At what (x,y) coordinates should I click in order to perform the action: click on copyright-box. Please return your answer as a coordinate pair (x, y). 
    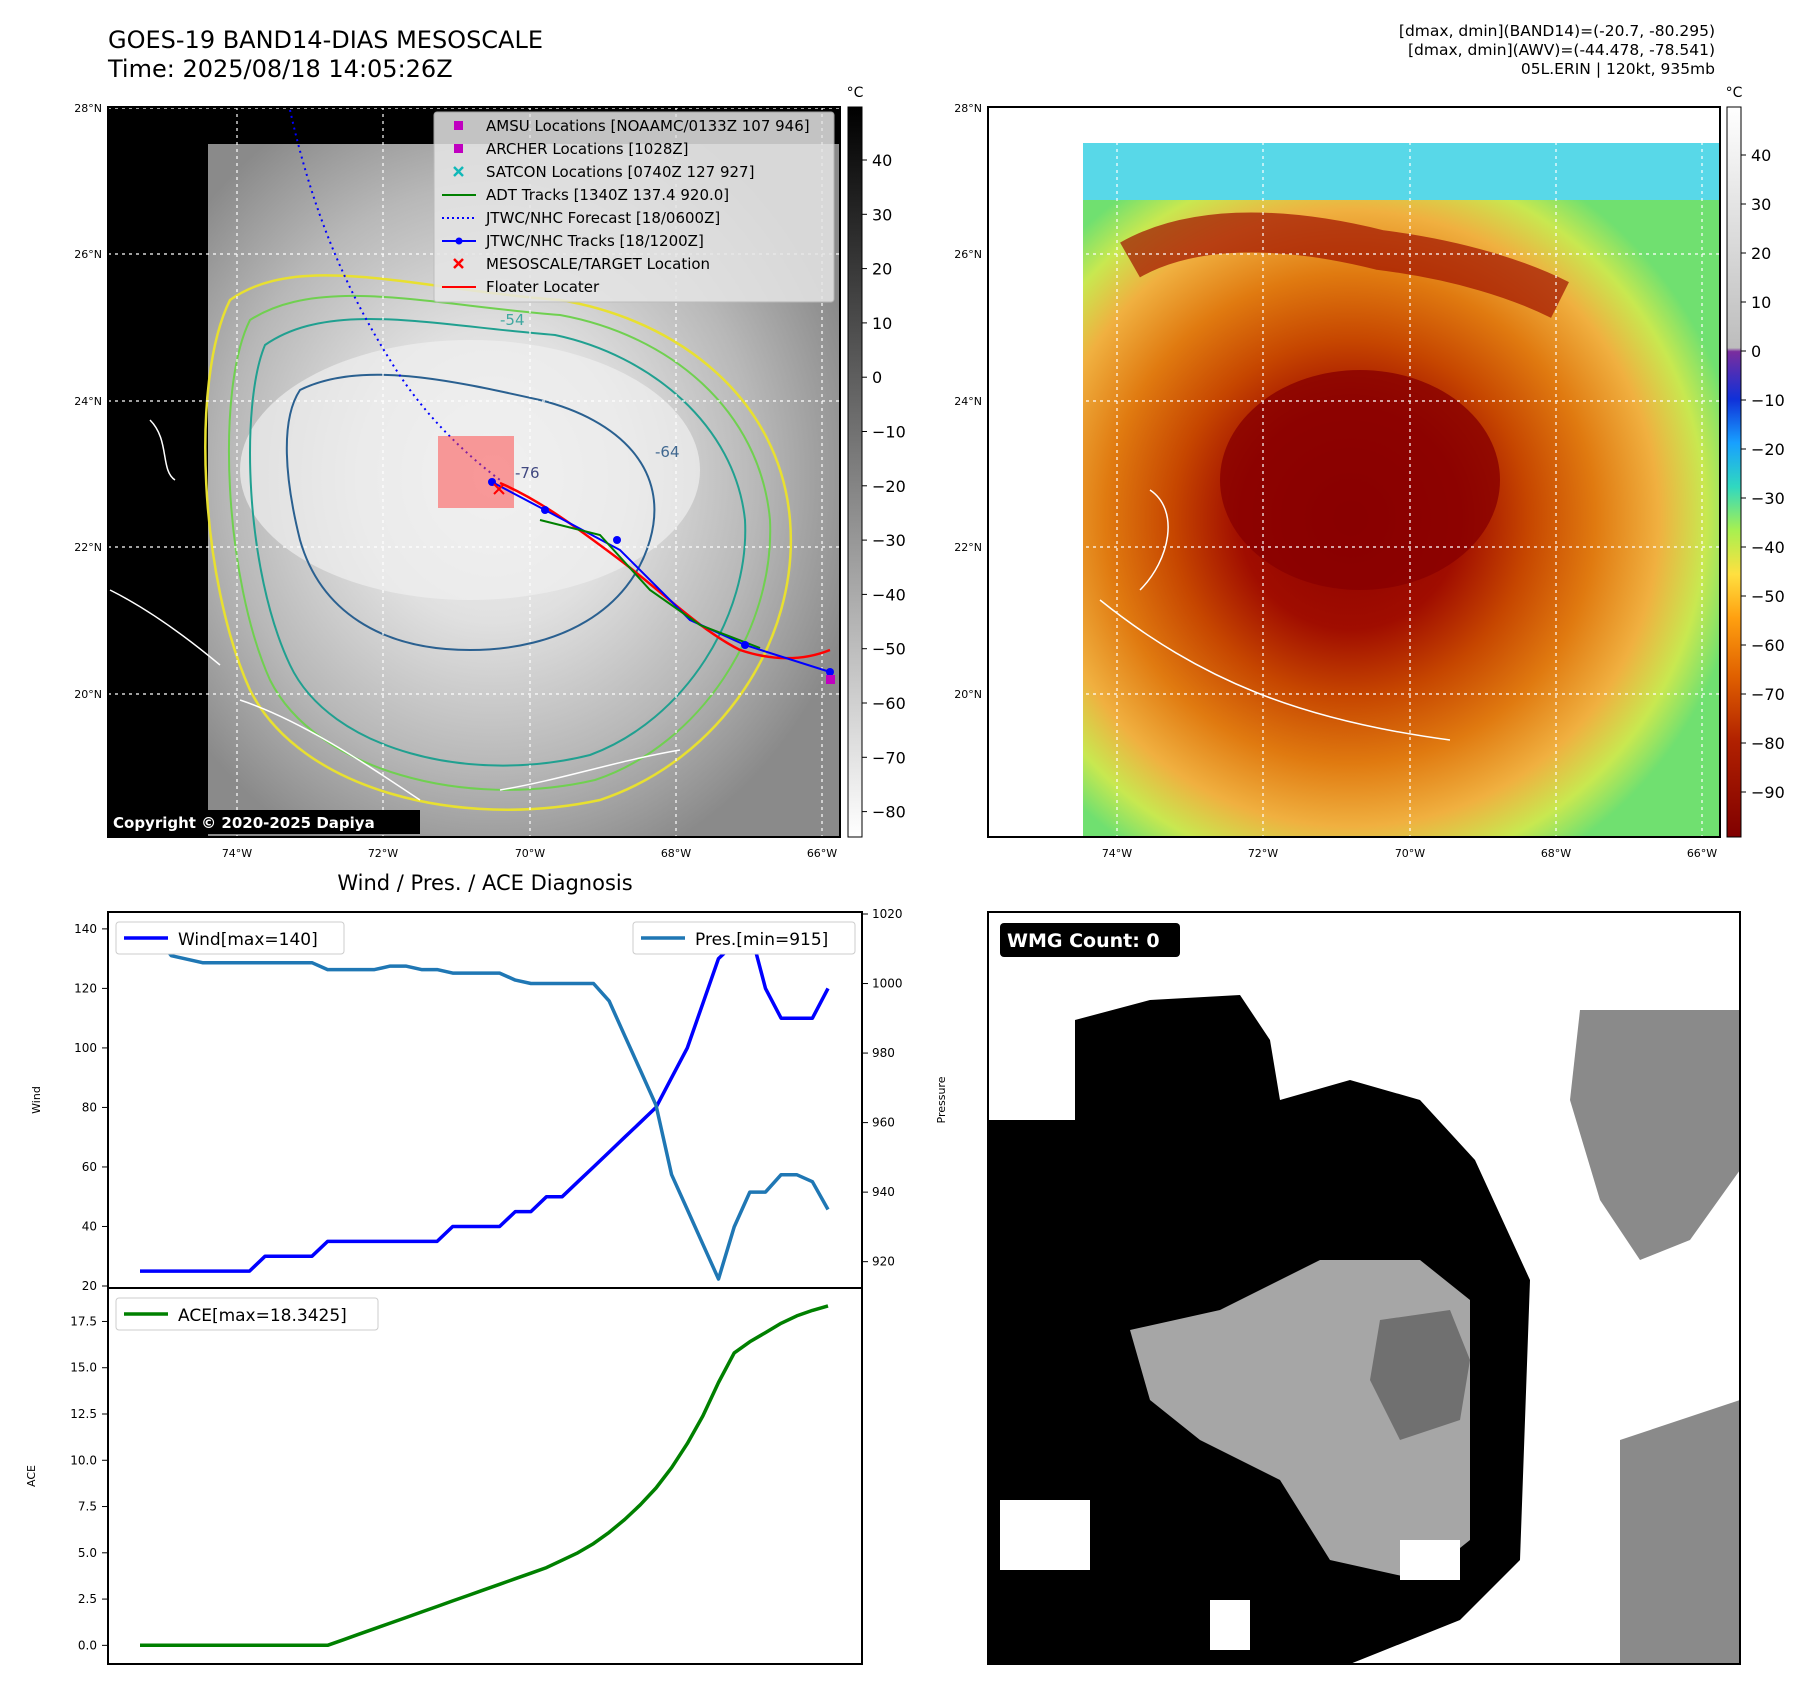
    Looking at the image, I should click on (264, 822).